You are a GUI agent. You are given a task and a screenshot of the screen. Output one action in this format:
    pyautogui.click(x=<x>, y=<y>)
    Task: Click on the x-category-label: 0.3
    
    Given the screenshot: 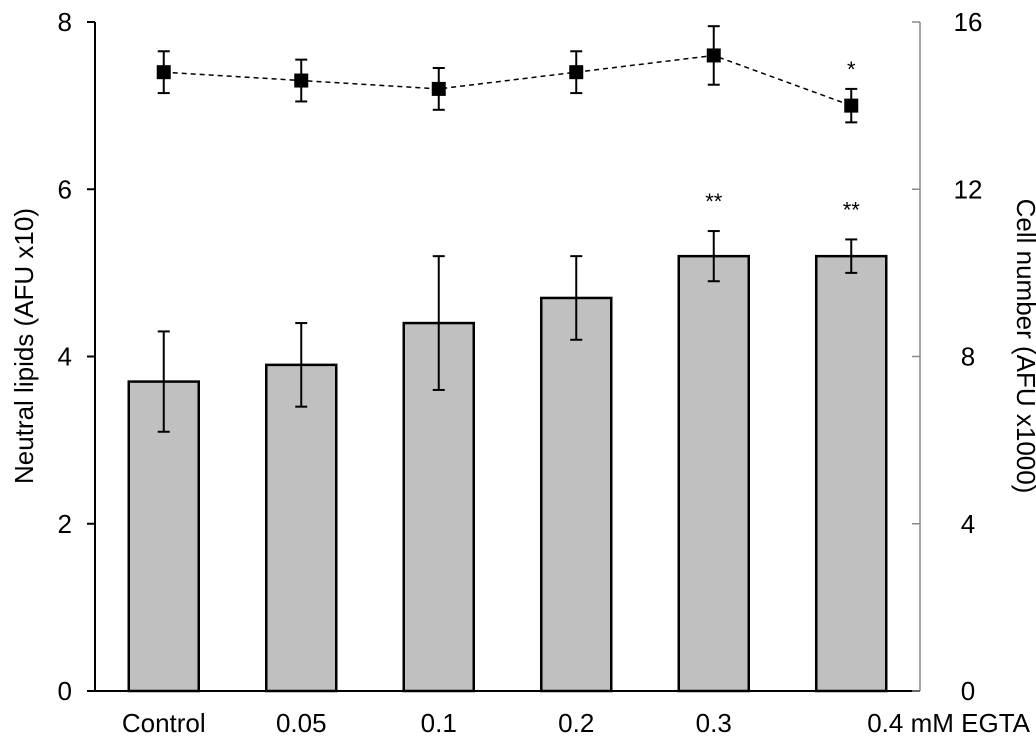 What is the action you would take?
    pyautogui.click(x=714, y=723)
    